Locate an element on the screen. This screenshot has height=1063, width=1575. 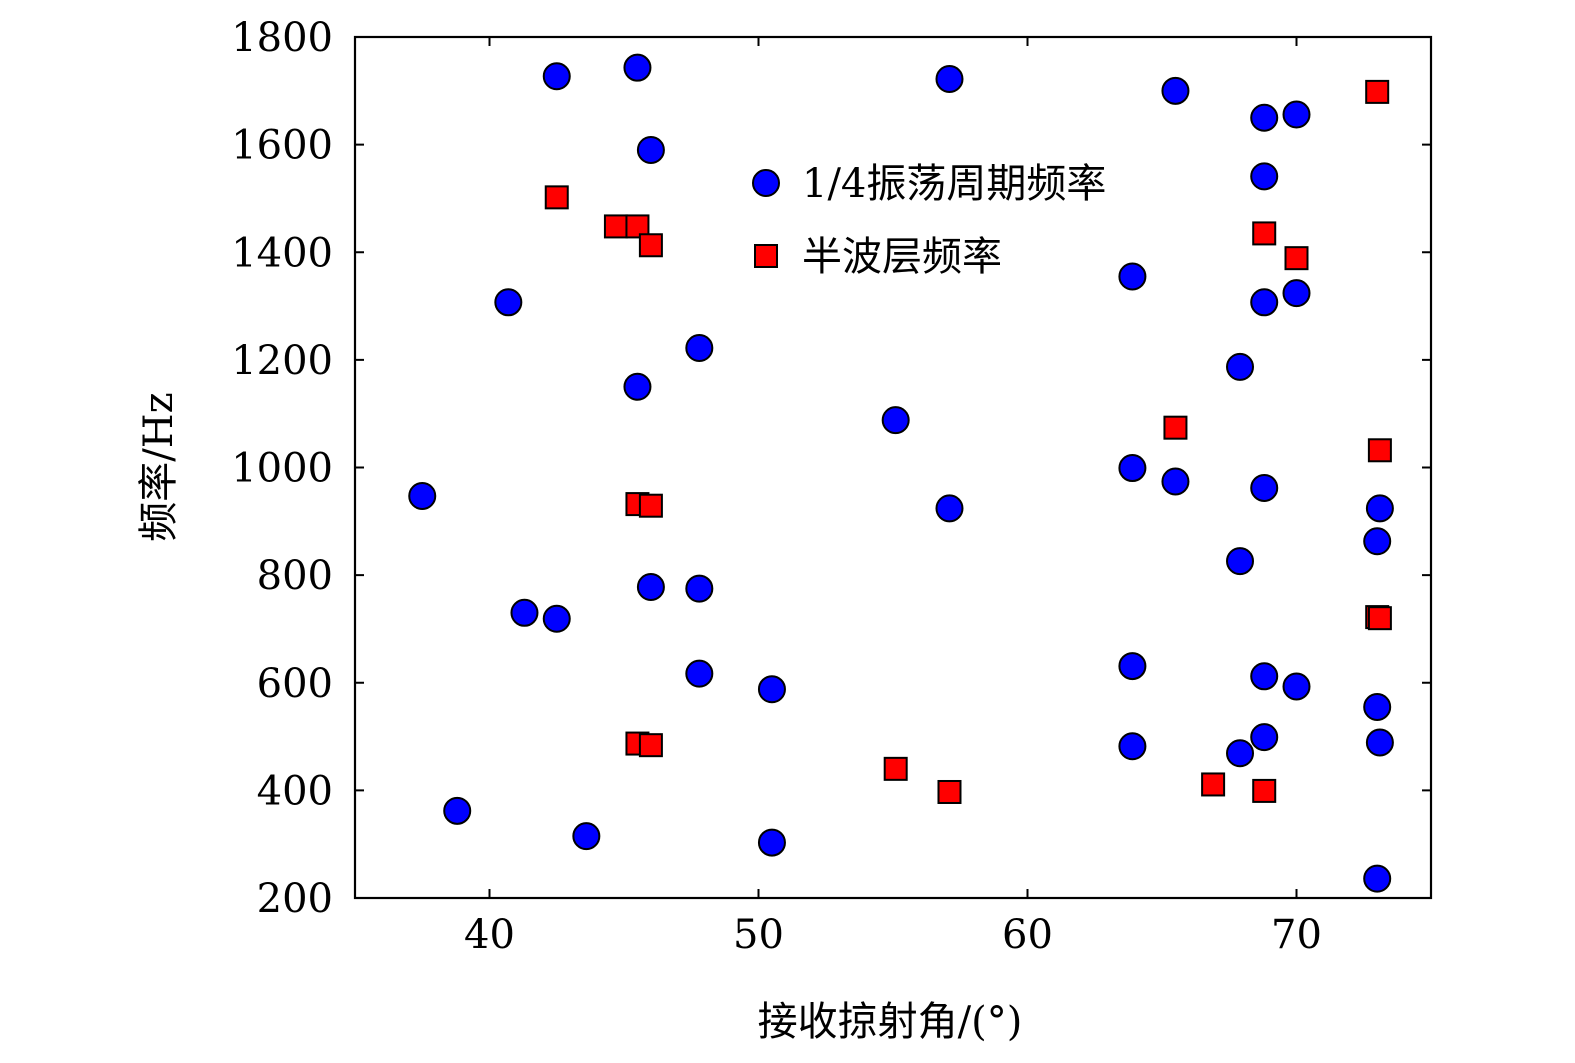
y-tick-label: 200 is located at coordinates (295, 899).